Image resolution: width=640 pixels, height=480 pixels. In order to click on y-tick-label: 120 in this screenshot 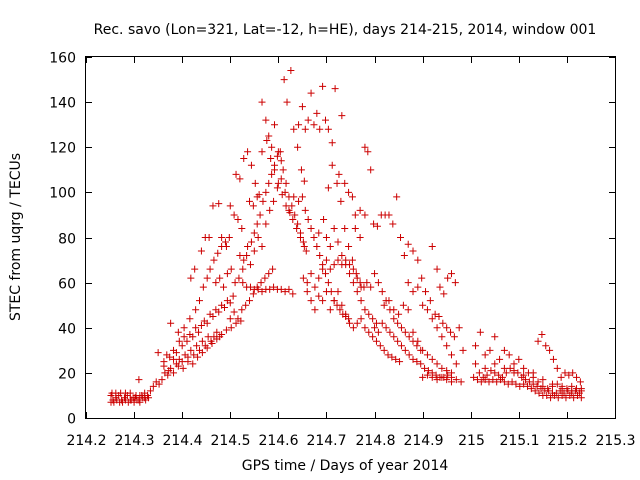, I will do `click(62, 149)`.